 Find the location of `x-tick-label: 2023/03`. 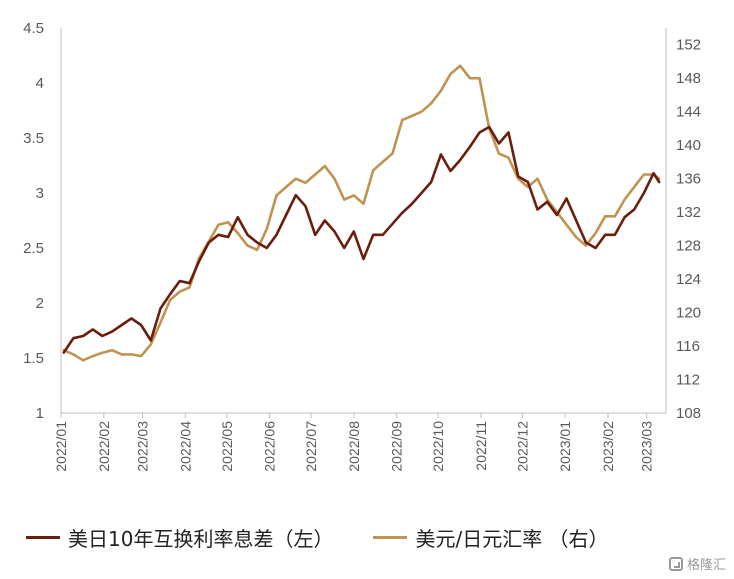

x-tick-label: 2023/03 is located at coordinates (647, 446).